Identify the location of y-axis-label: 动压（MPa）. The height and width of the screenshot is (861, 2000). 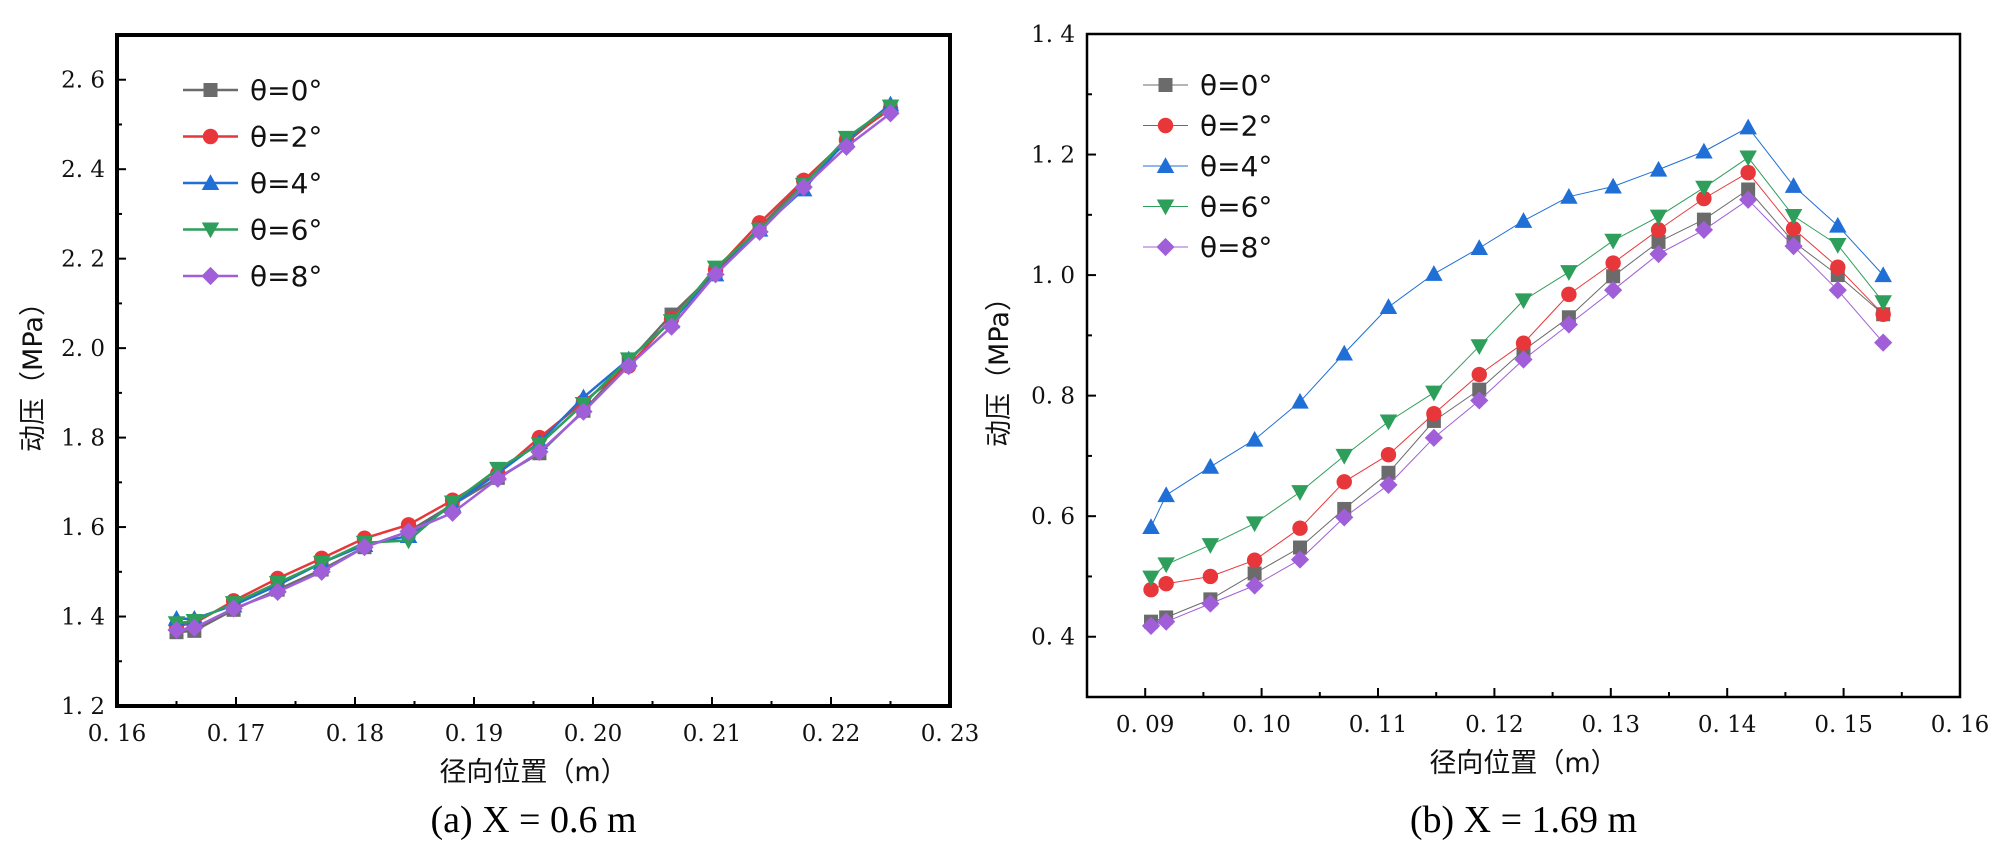
(33, 370).